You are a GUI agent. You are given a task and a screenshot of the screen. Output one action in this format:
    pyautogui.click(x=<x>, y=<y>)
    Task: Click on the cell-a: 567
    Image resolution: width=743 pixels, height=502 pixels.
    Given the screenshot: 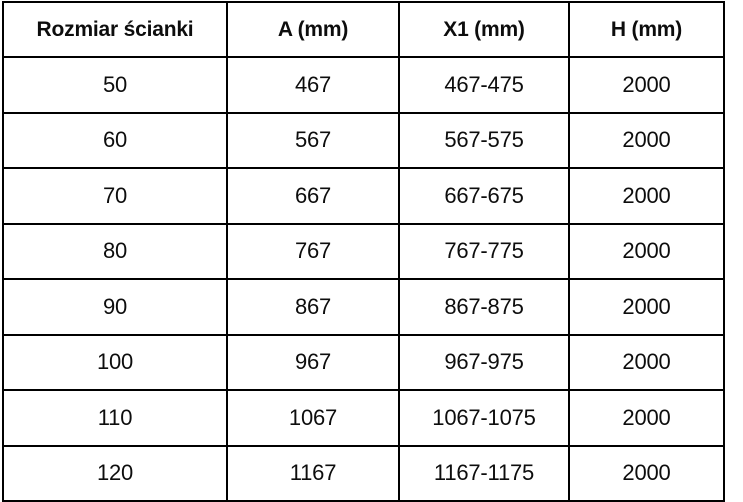 What is the action you would take?
    pyautogui.click(x=313, y=140)
    